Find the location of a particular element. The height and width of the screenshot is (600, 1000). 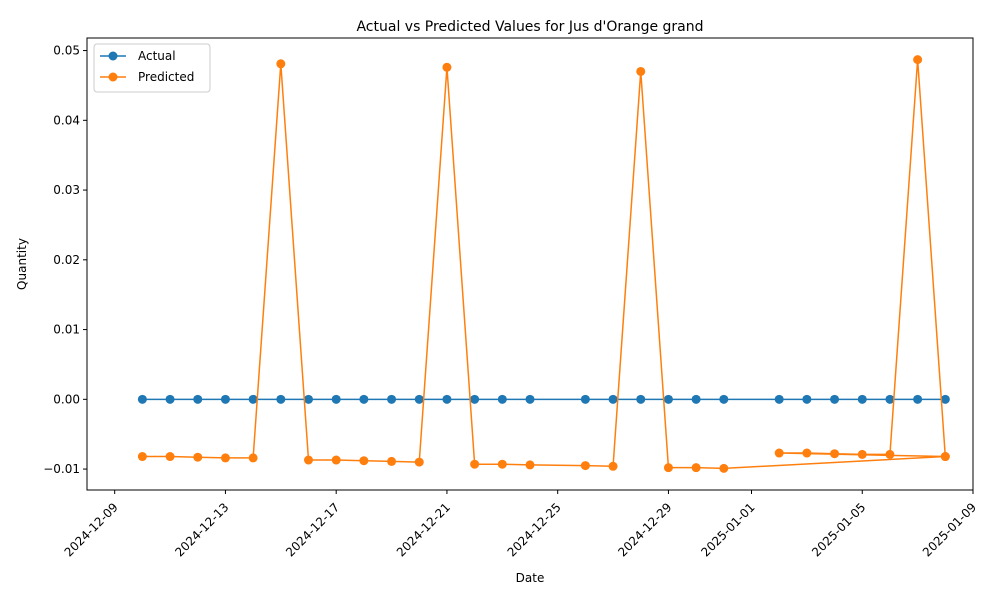

legend-label-predicted: Predicted is located at coordinates (166, 77).